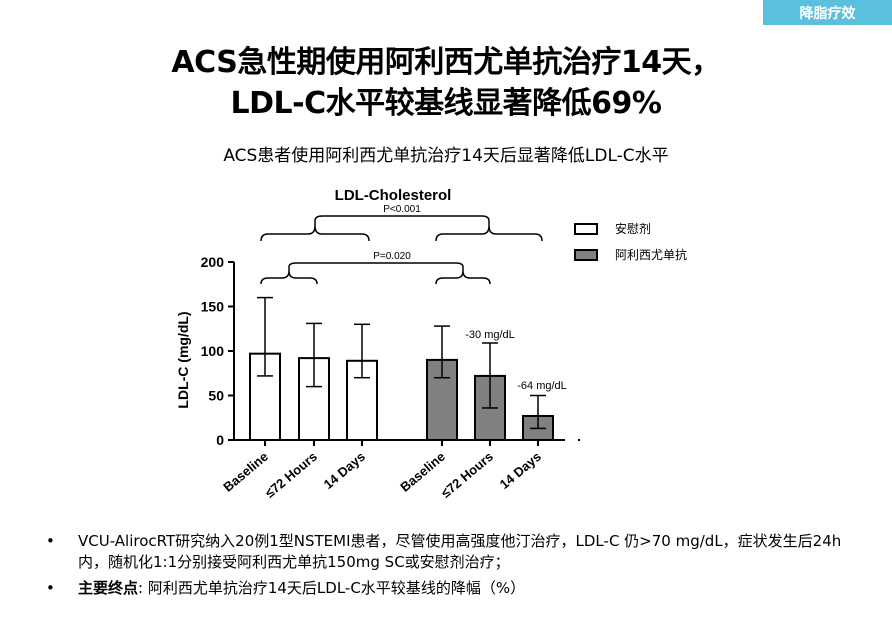  I want to click on y-axis-label: LDL-C (mg/dL), so click(183, 359).